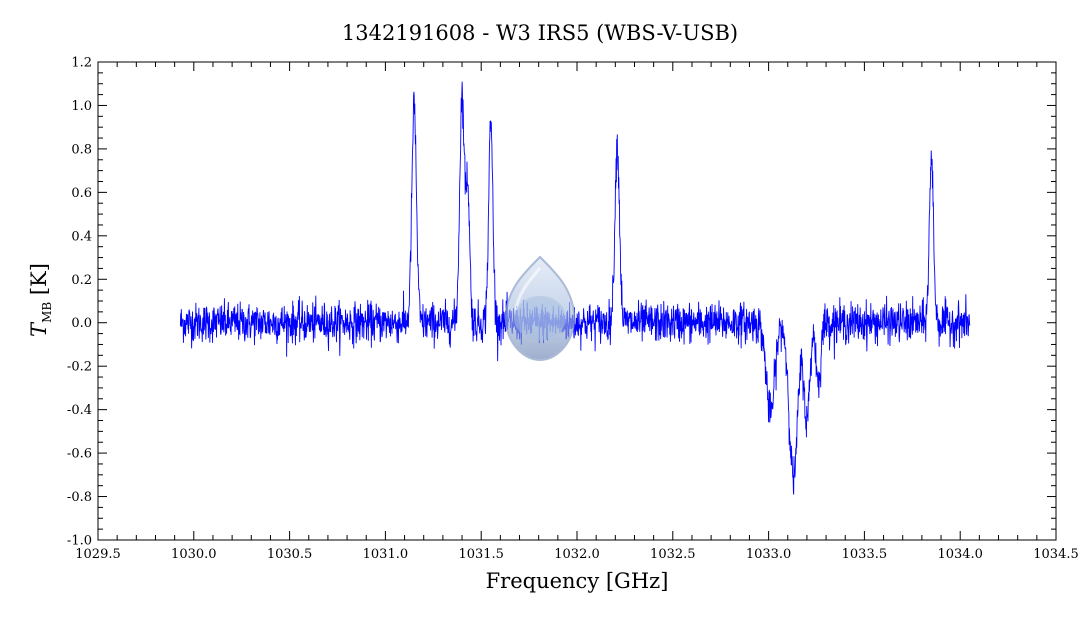  I want to click on x-tick-label: 1033.5, so click(865, 554).